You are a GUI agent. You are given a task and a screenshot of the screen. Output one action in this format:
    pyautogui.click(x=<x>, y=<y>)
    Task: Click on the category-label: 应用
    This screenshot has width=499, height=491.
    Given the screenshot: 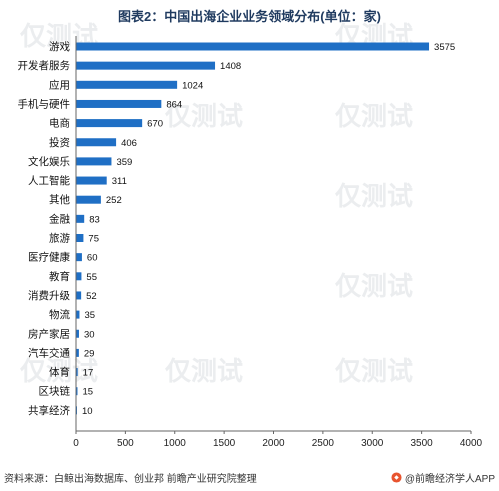 What is the action you would take?
    pyautogui.click(x=59, y=84)
    